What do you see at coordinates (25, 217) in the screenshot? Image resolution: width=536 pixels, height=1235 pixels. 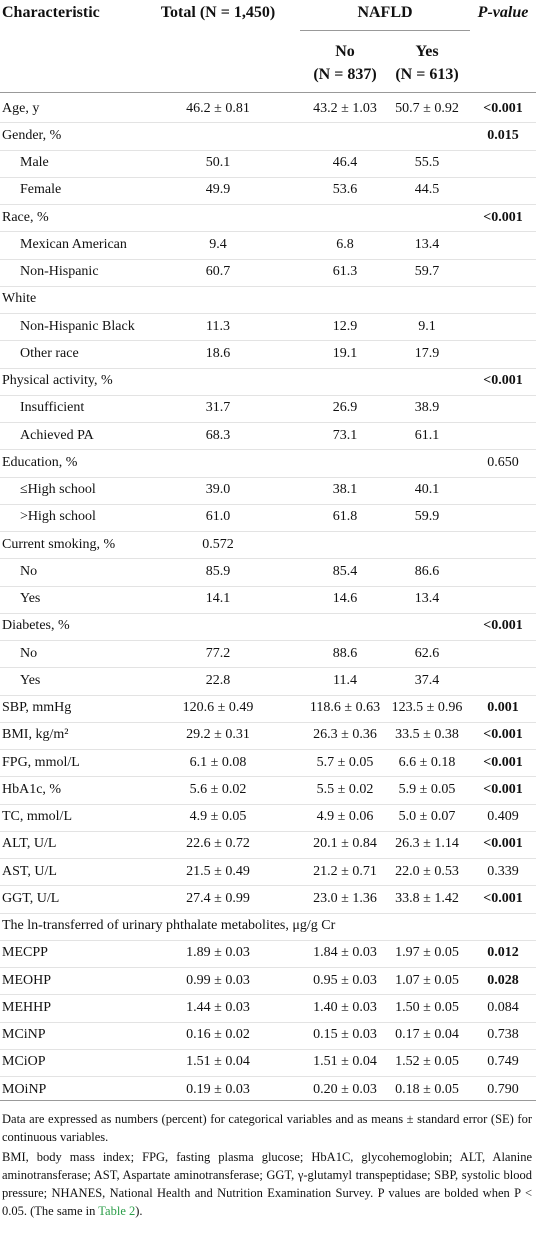 I see `row-label: Race, %` at bounding box center [25, 217].